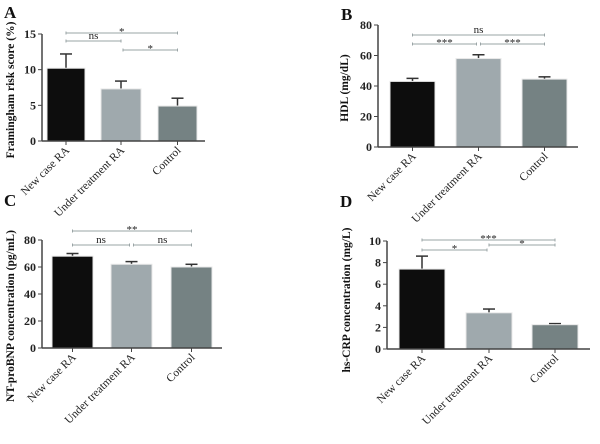 The width and height of the screenshot is (600, 444). Describe the element at coordinates (132, 230) in the screenshot. I see `significance-label: **` at that location.